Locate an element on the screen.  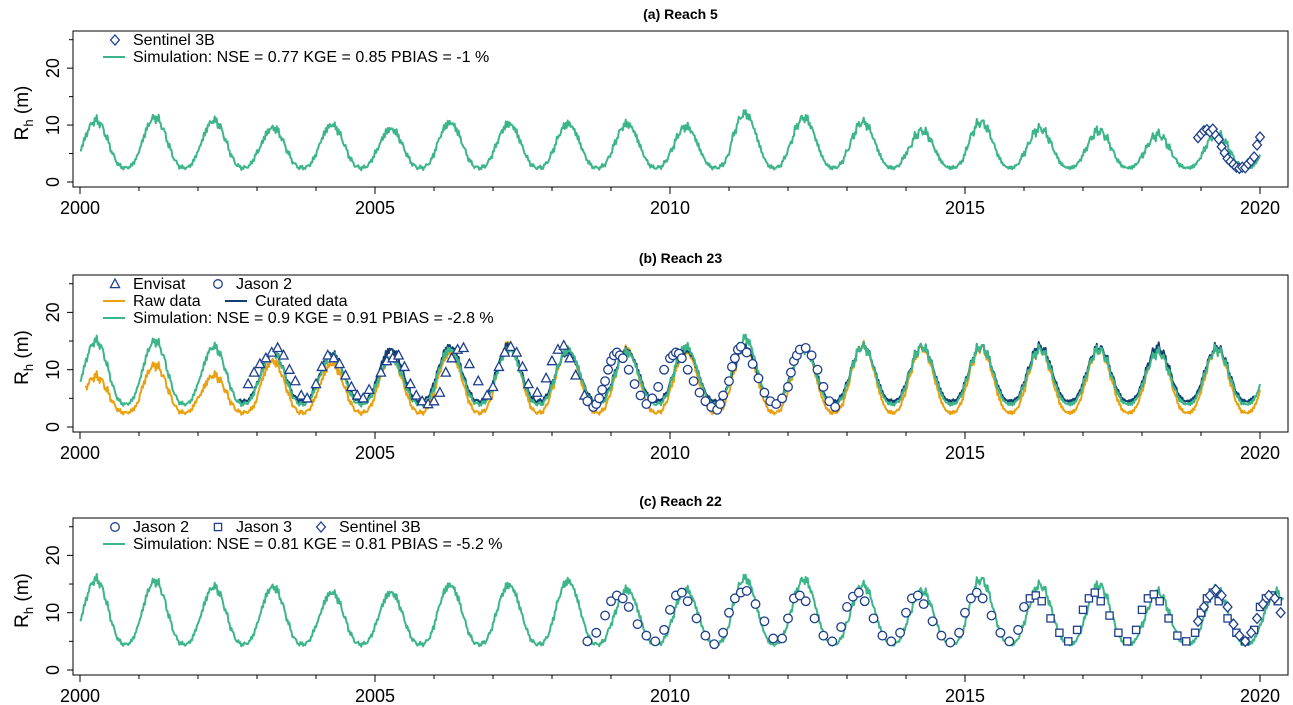
legend-label: Jason 2 is located at coordinates (161, 527).